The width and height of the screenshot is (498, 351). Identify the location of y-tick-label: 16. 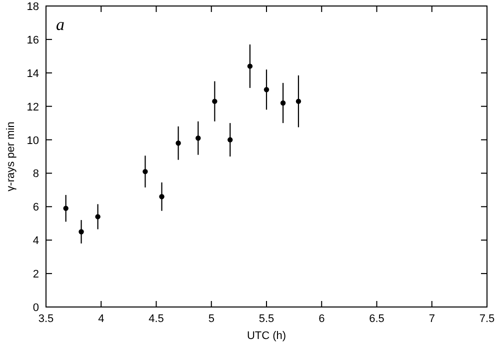
(32, 40).